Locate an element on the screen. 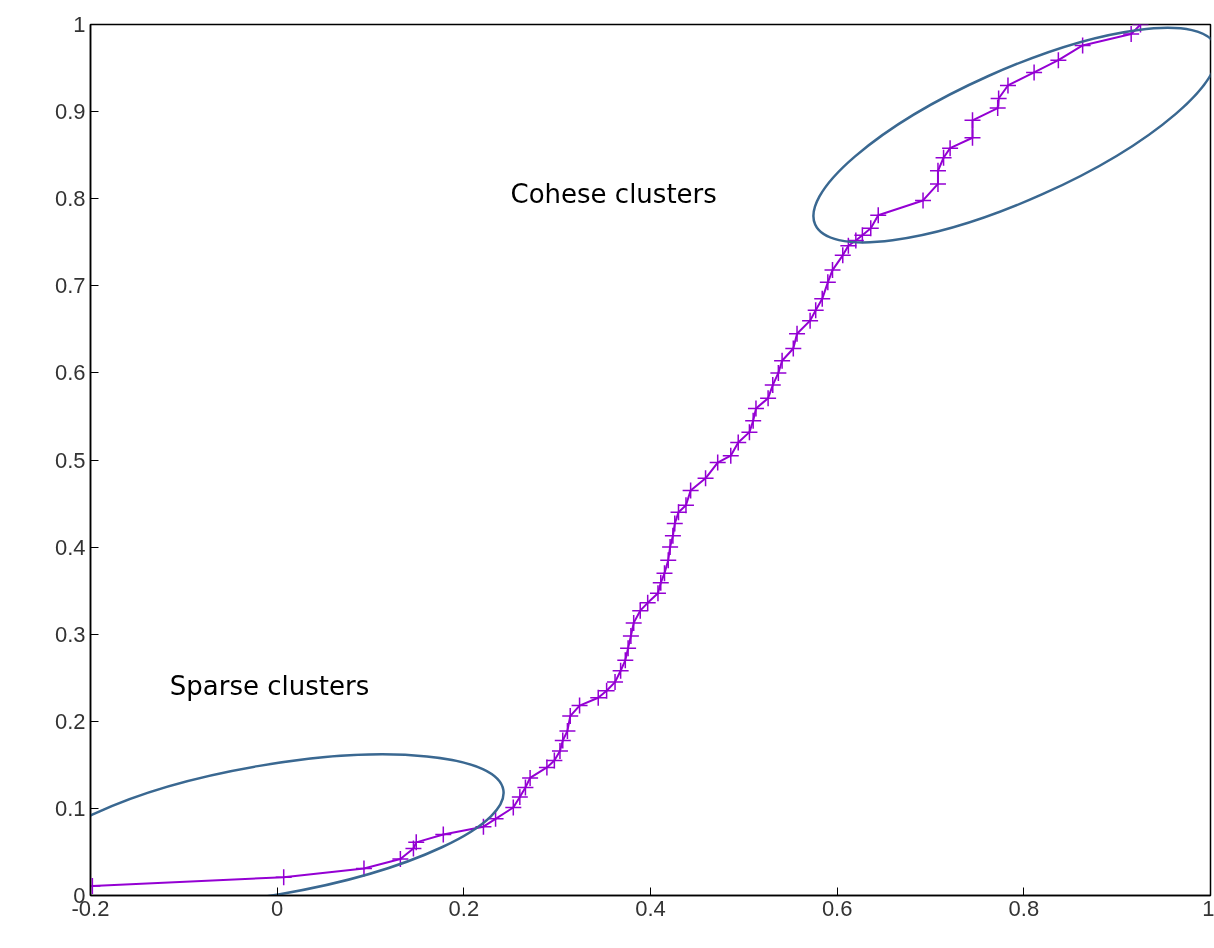  x-tick-label: 0.6 is located at coordinates (837, 908).